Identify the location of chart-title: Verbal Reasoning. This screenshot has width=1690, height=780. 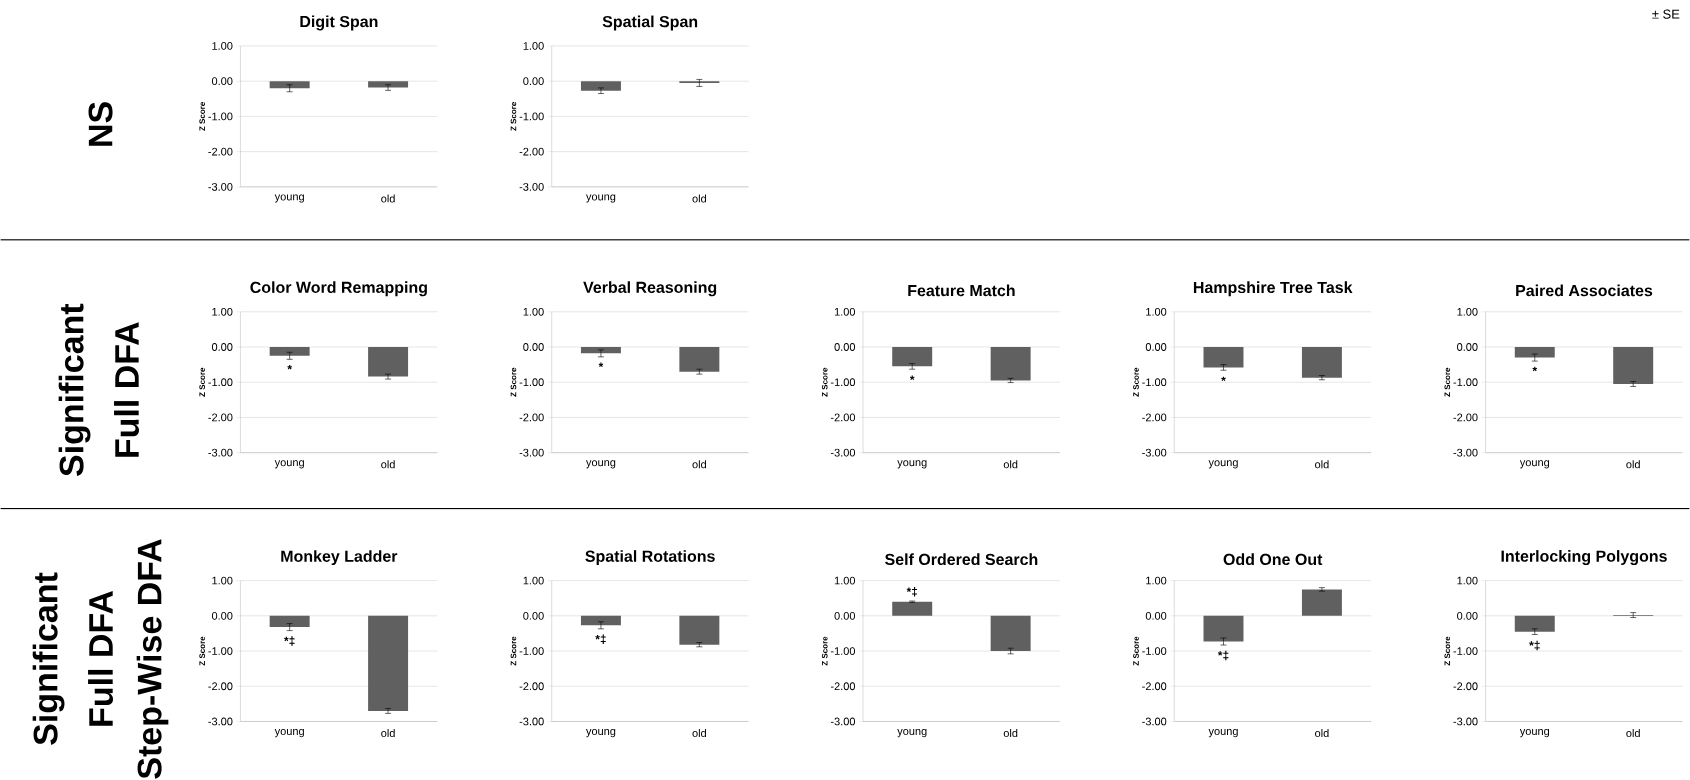
(650, 289).